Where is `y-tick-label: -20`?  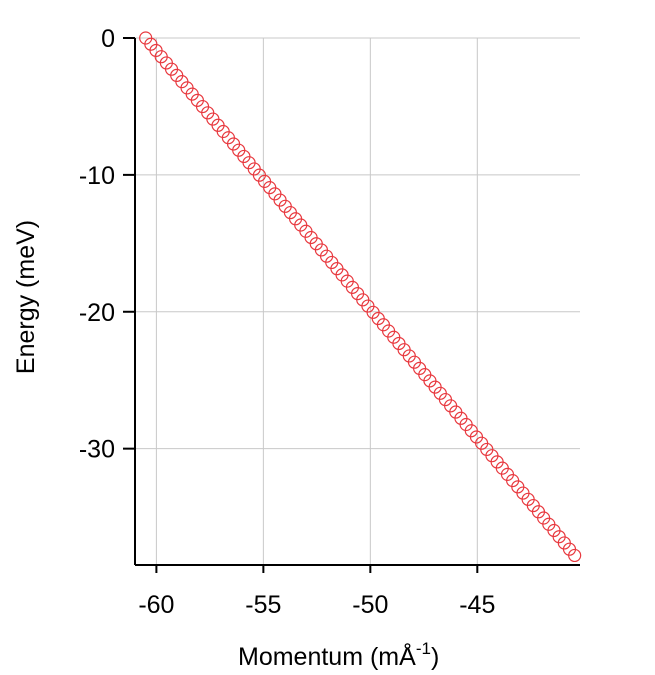
y-tick-label: -20 is located at coordinates (97, 313).